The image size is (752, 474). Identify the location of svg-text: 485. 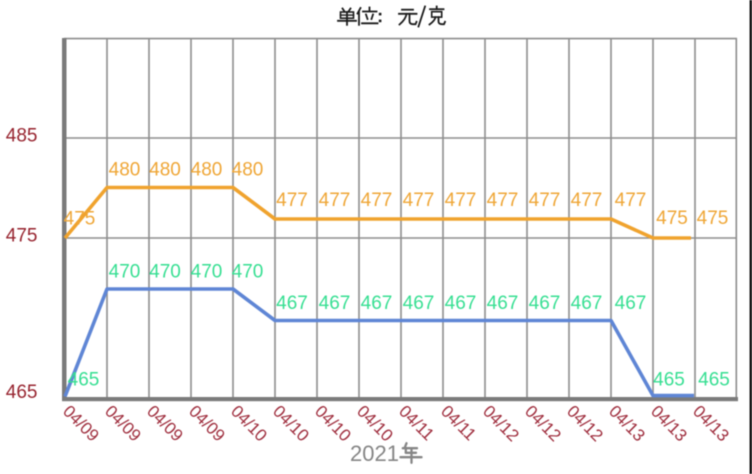
(22, 136).